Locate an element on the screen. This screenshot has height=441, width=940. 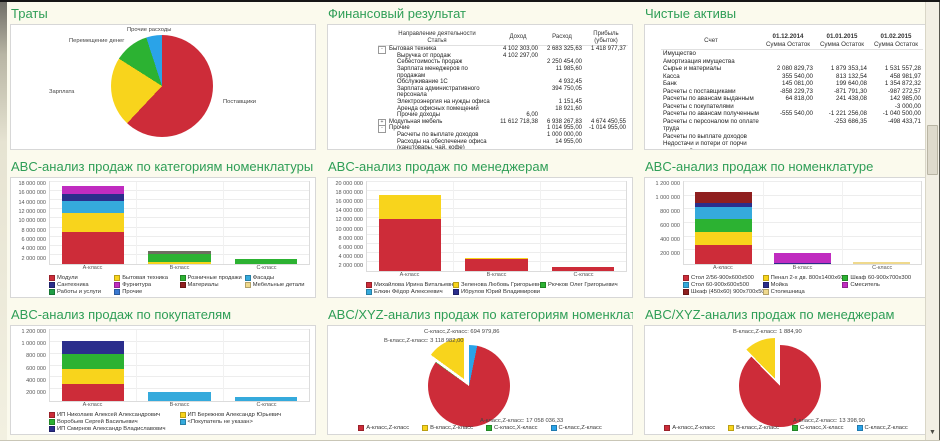
row-label-cell: Касса is located at coordinates (671, 76).